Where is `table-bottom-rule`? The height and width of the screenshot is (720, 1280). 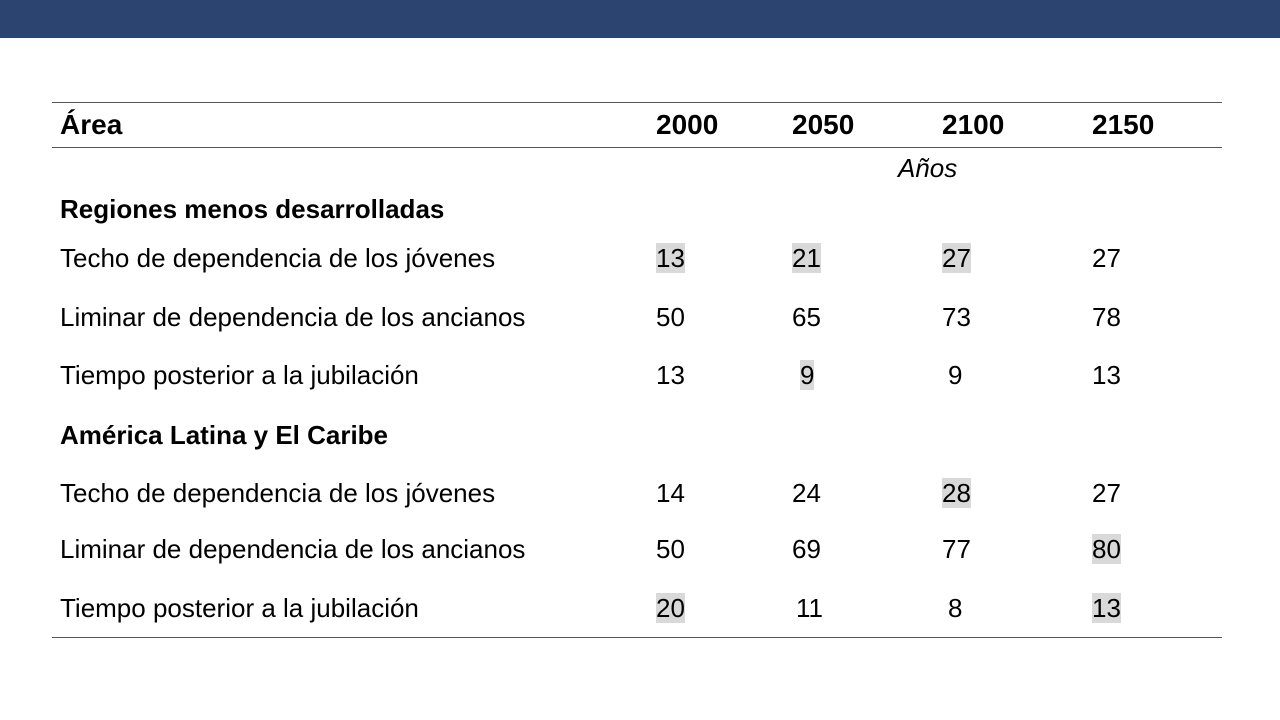 table-bottom-rule is located at coordinates (637, 637).